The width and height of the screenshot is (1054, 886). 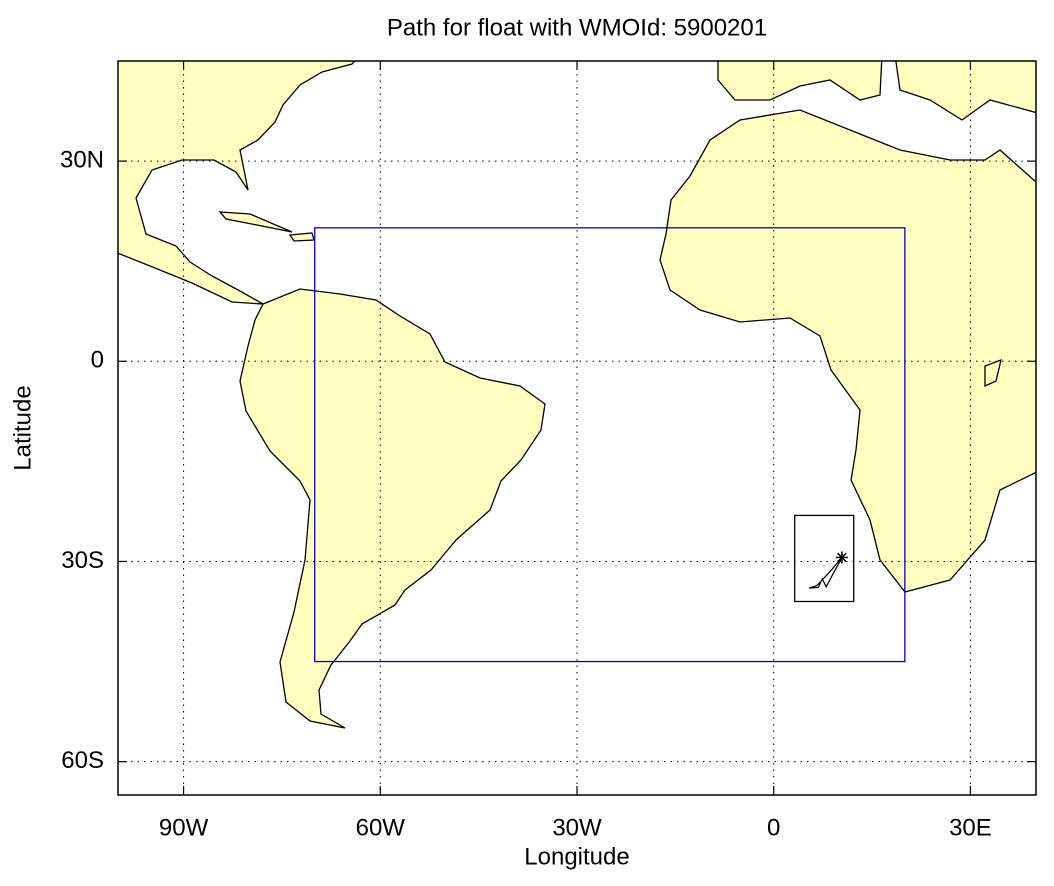 I want to click on region-box, so click(x=824, y=558).